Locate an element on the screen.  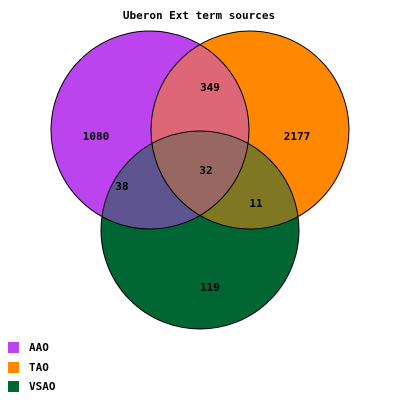
count-tao-vsao: 11 is located at coordinates (256, 203).